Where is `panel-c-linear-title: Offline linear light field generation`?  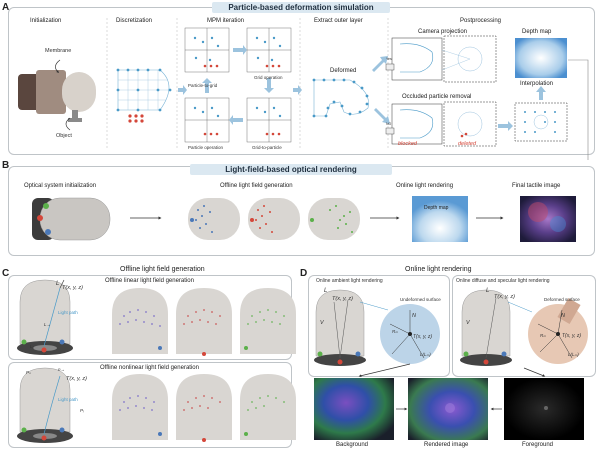
panel-c-linear-title: Offline linear light field generation is located at coordinates (149, 281).